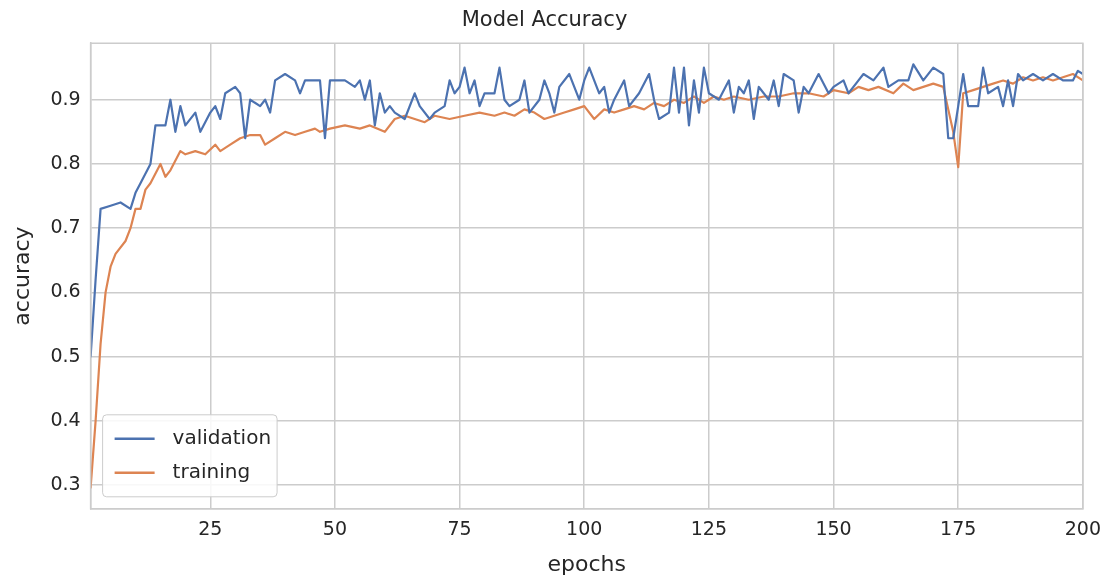 This screenshot has height=586, width=1111. I want to click on legend-label: validation, so click(222, 437).